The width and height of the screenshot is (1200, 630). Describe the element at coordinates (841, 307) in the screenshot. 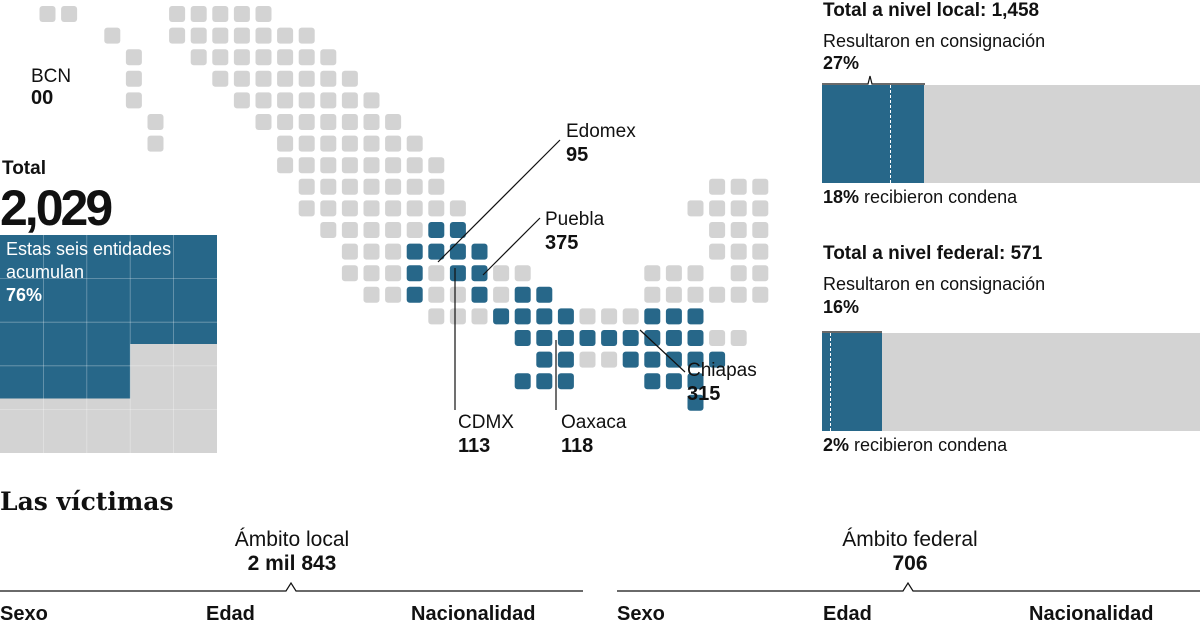

I see `federal-consignacion-pct: 16%` at that location.